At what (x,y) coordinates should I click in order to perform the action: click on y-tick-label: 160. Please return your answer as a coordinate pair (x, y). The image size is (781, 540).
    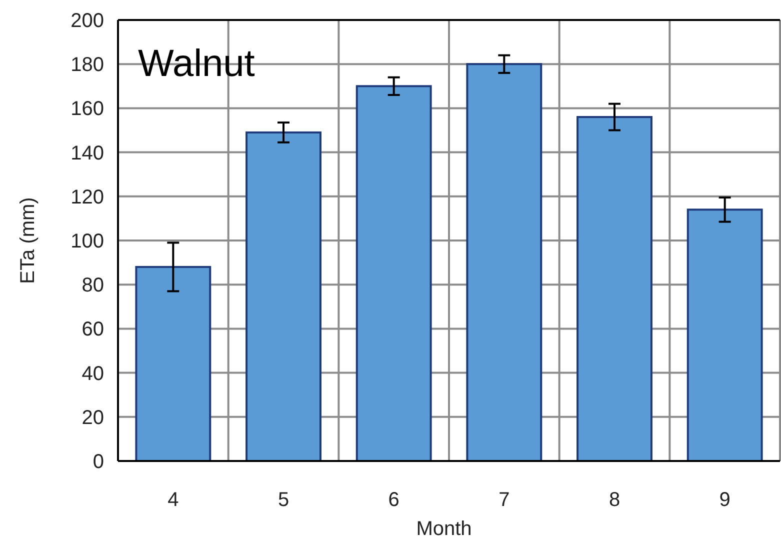
    Looking at the image, I should click on (87, 109).